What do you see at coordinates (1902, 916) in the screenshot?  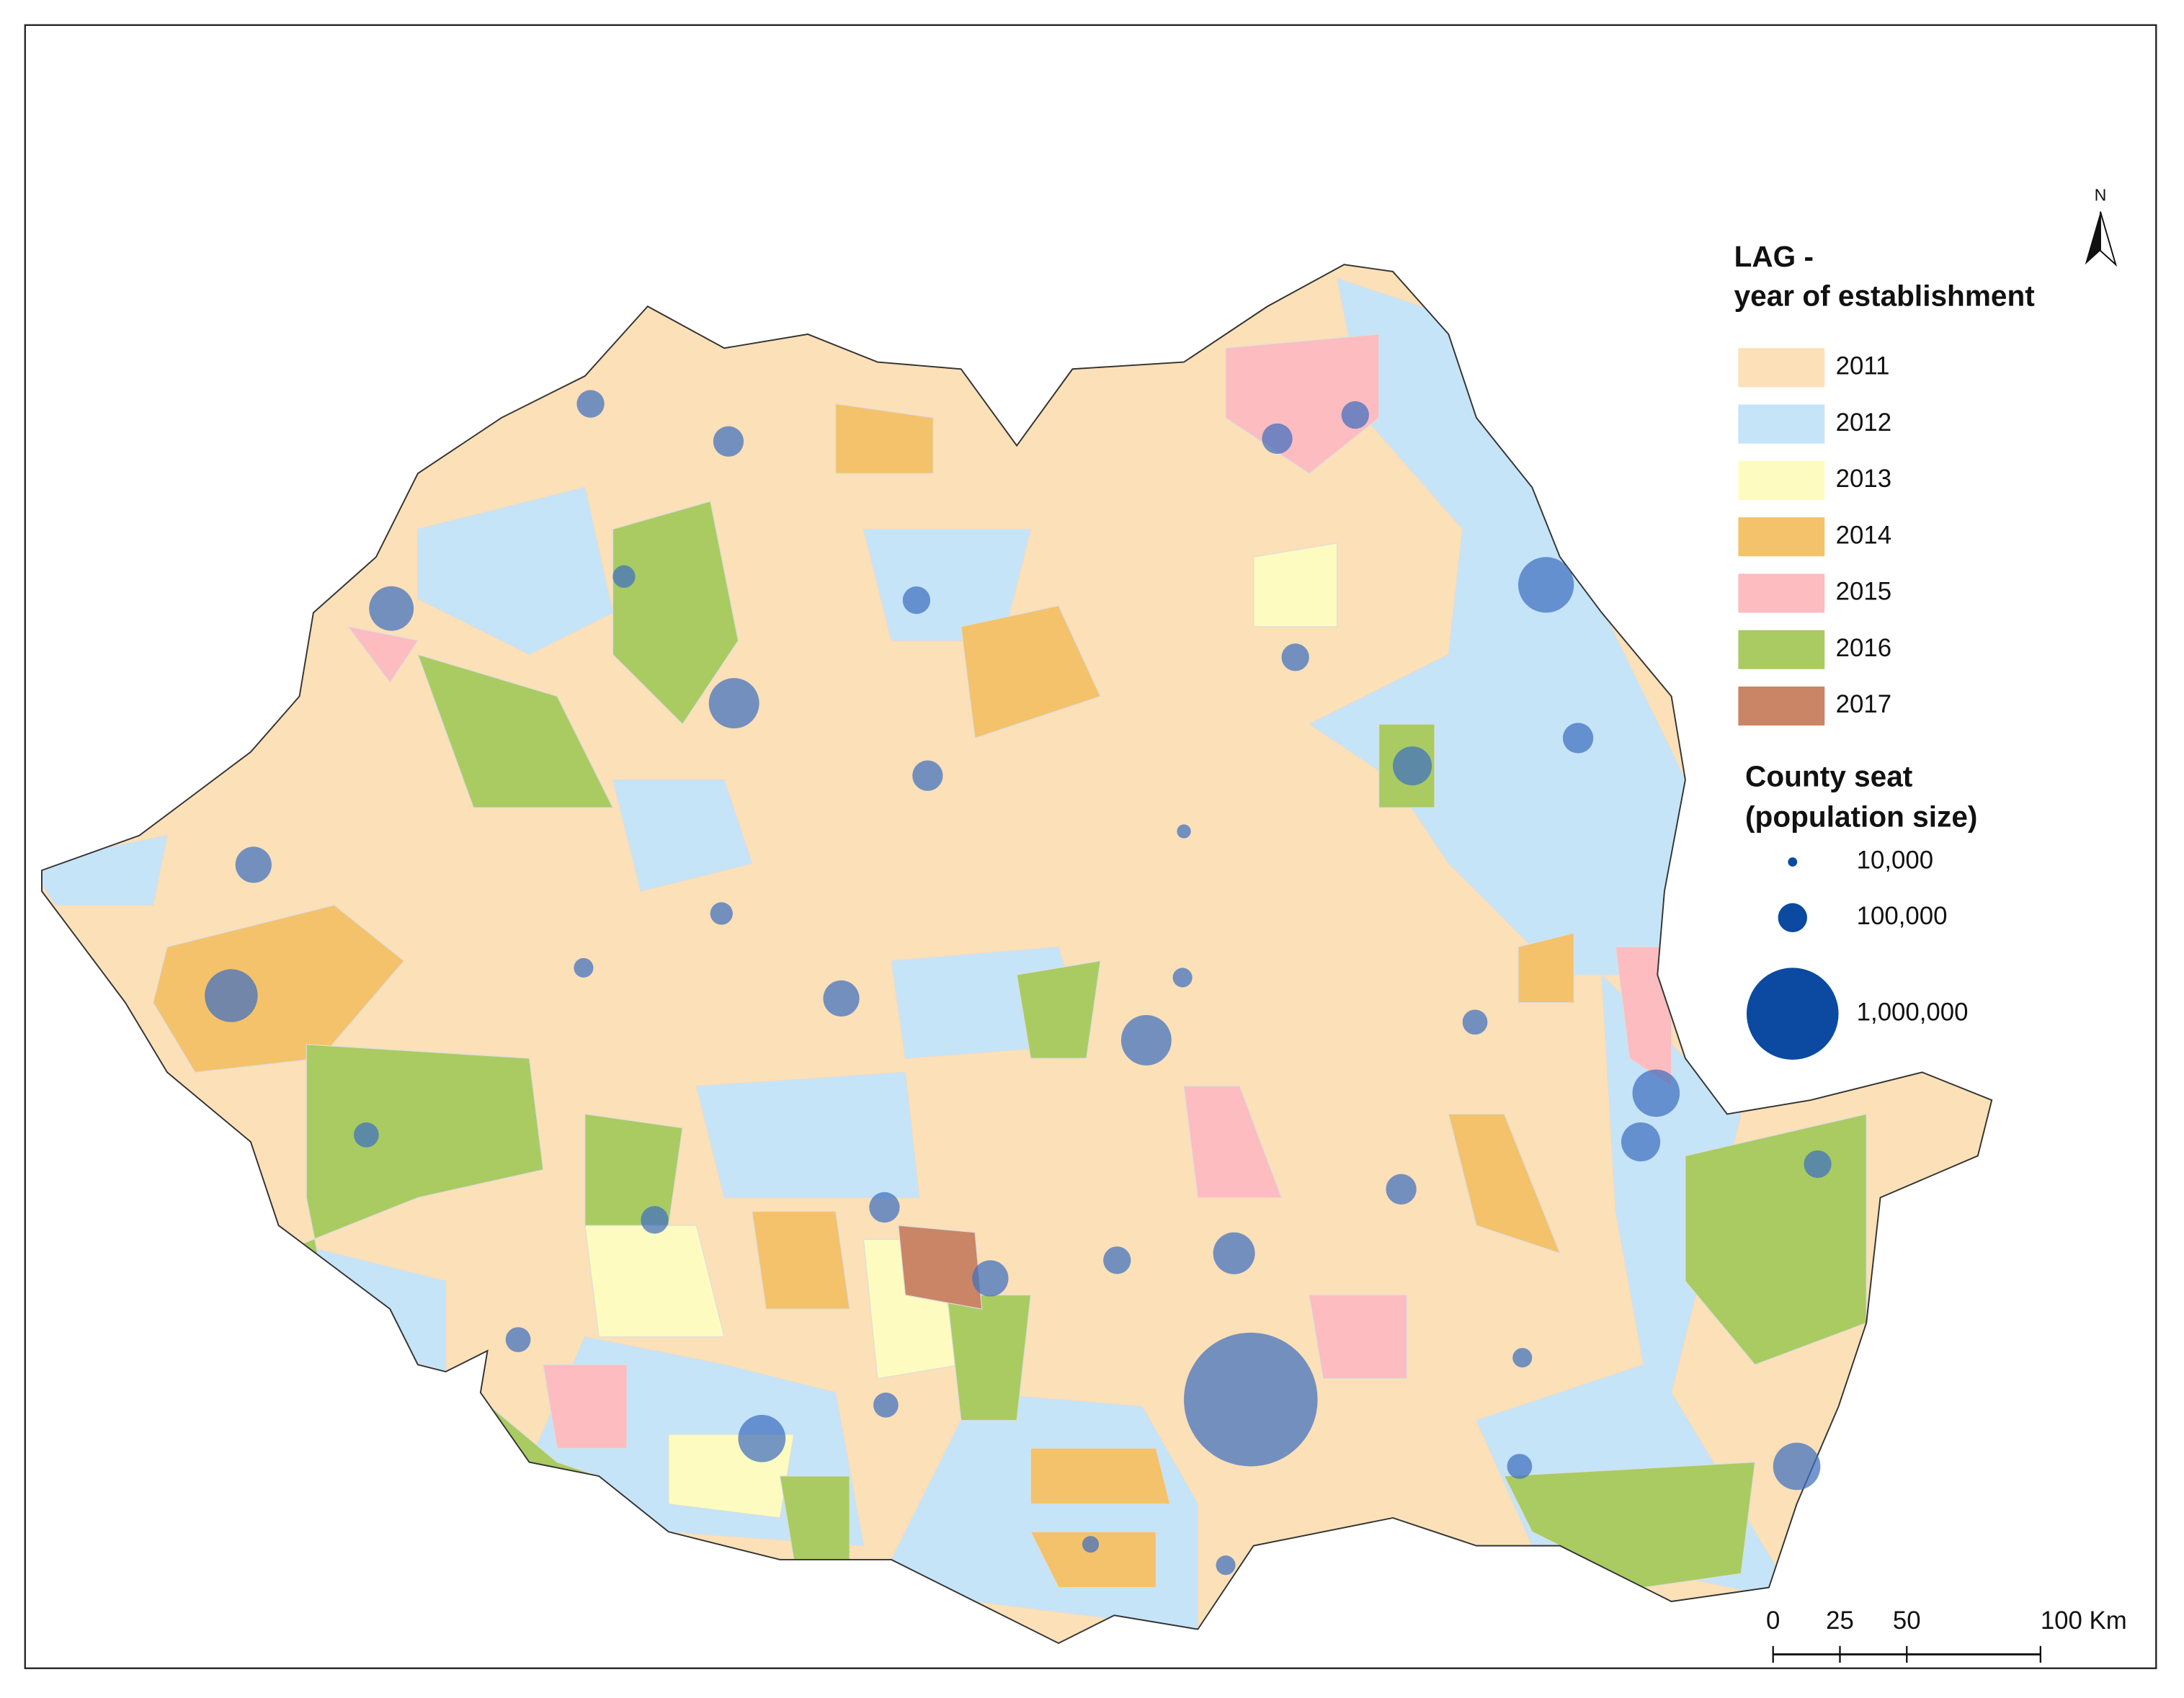 I see `size-legend-label: 100,000` at bounding box center [1902, 916].